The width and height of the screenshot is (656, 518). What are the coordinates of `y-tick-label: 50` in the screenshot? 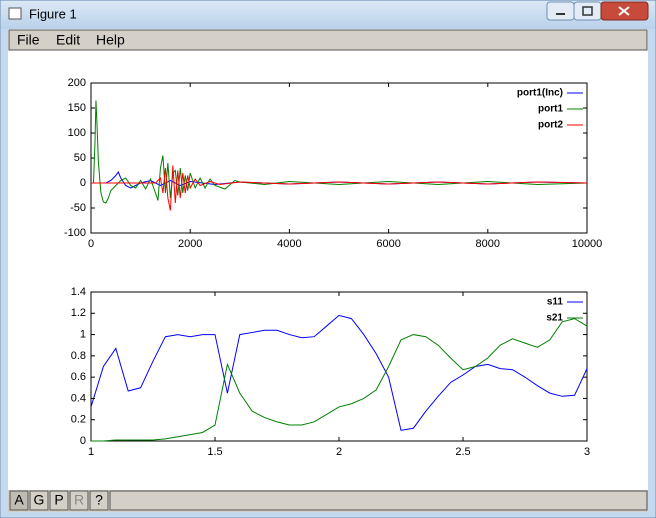 It's located at (80, 158).